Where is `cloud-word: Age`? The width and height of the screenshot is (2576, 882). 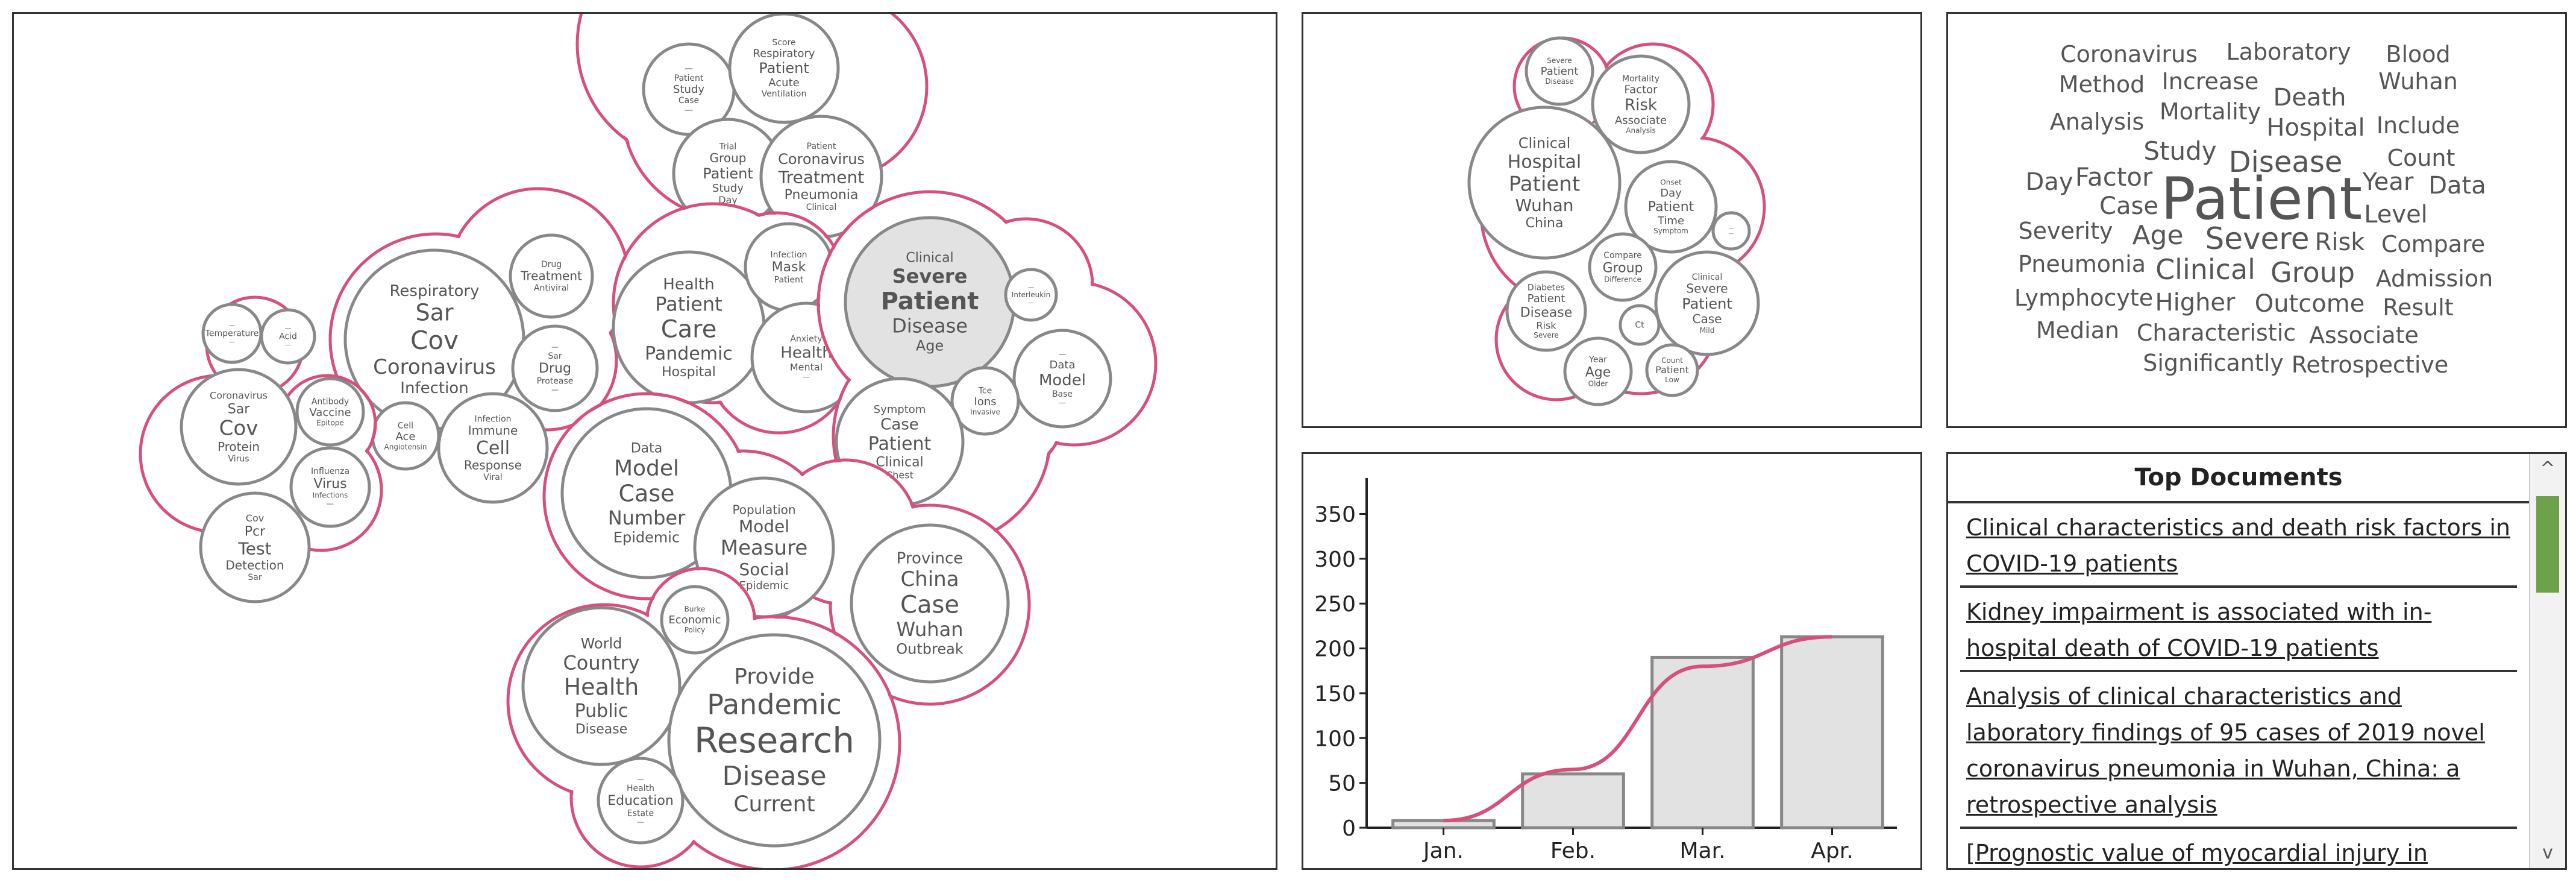
cloud-word: Age is located at coordinates (2157, 236).